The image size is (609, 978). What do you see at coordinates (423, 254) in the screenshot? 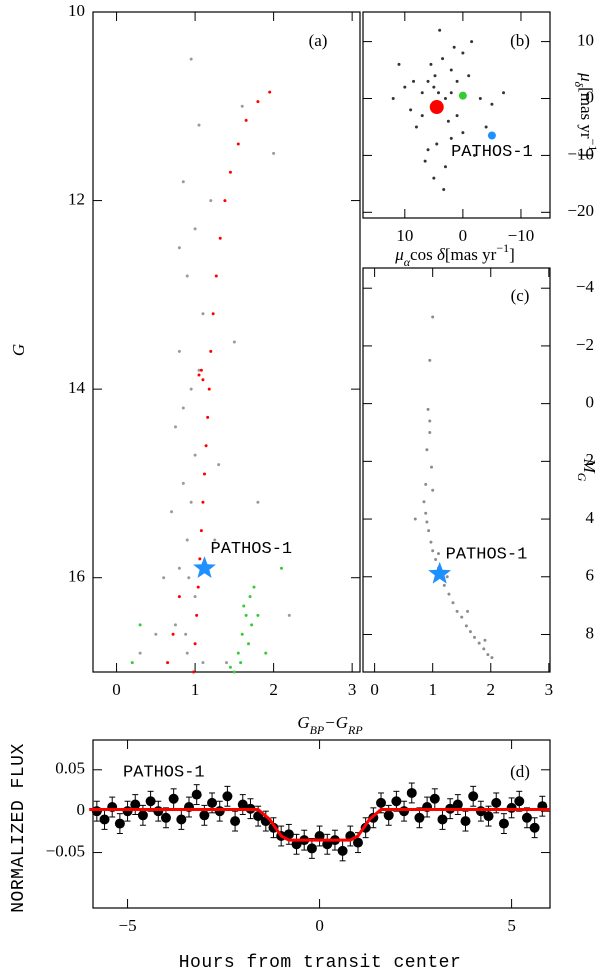
I see `axis-label-part: cos` at bounding box center [423, 254].